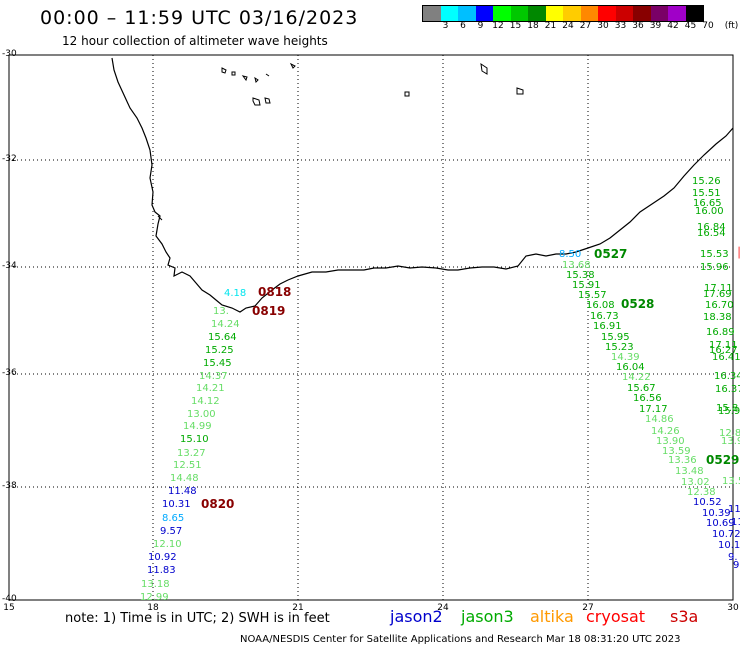 This screenshot has width=740, height=650. Describe the element at coordinates (162, 557) in the screenshot. I see `wave-height-value: 10.92` at that location.